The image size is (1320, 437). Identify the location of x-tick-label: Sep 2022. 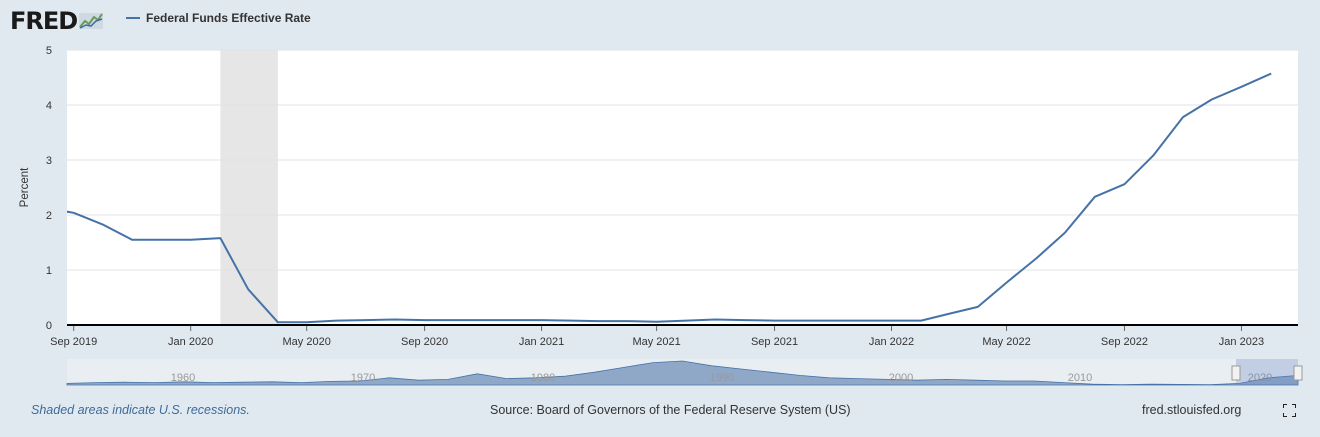
(1124, 342).